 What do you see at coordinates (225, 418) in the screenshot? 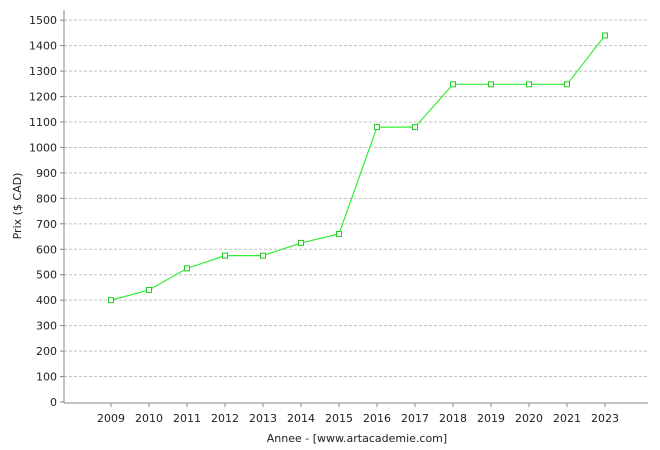
I see `x-tick-label: 2012` at bounding box center [225, 418].